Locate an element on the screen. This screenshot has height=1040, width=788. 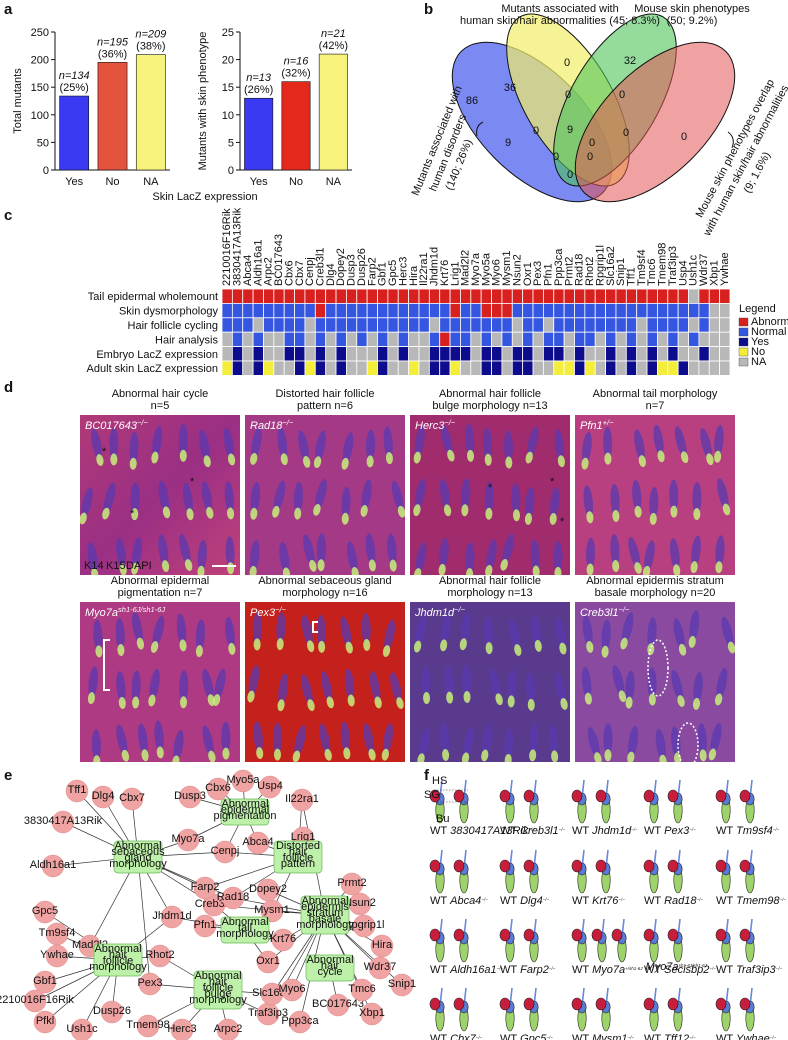
phenotype-label: sebaceous is located at coordinates (138, 852).